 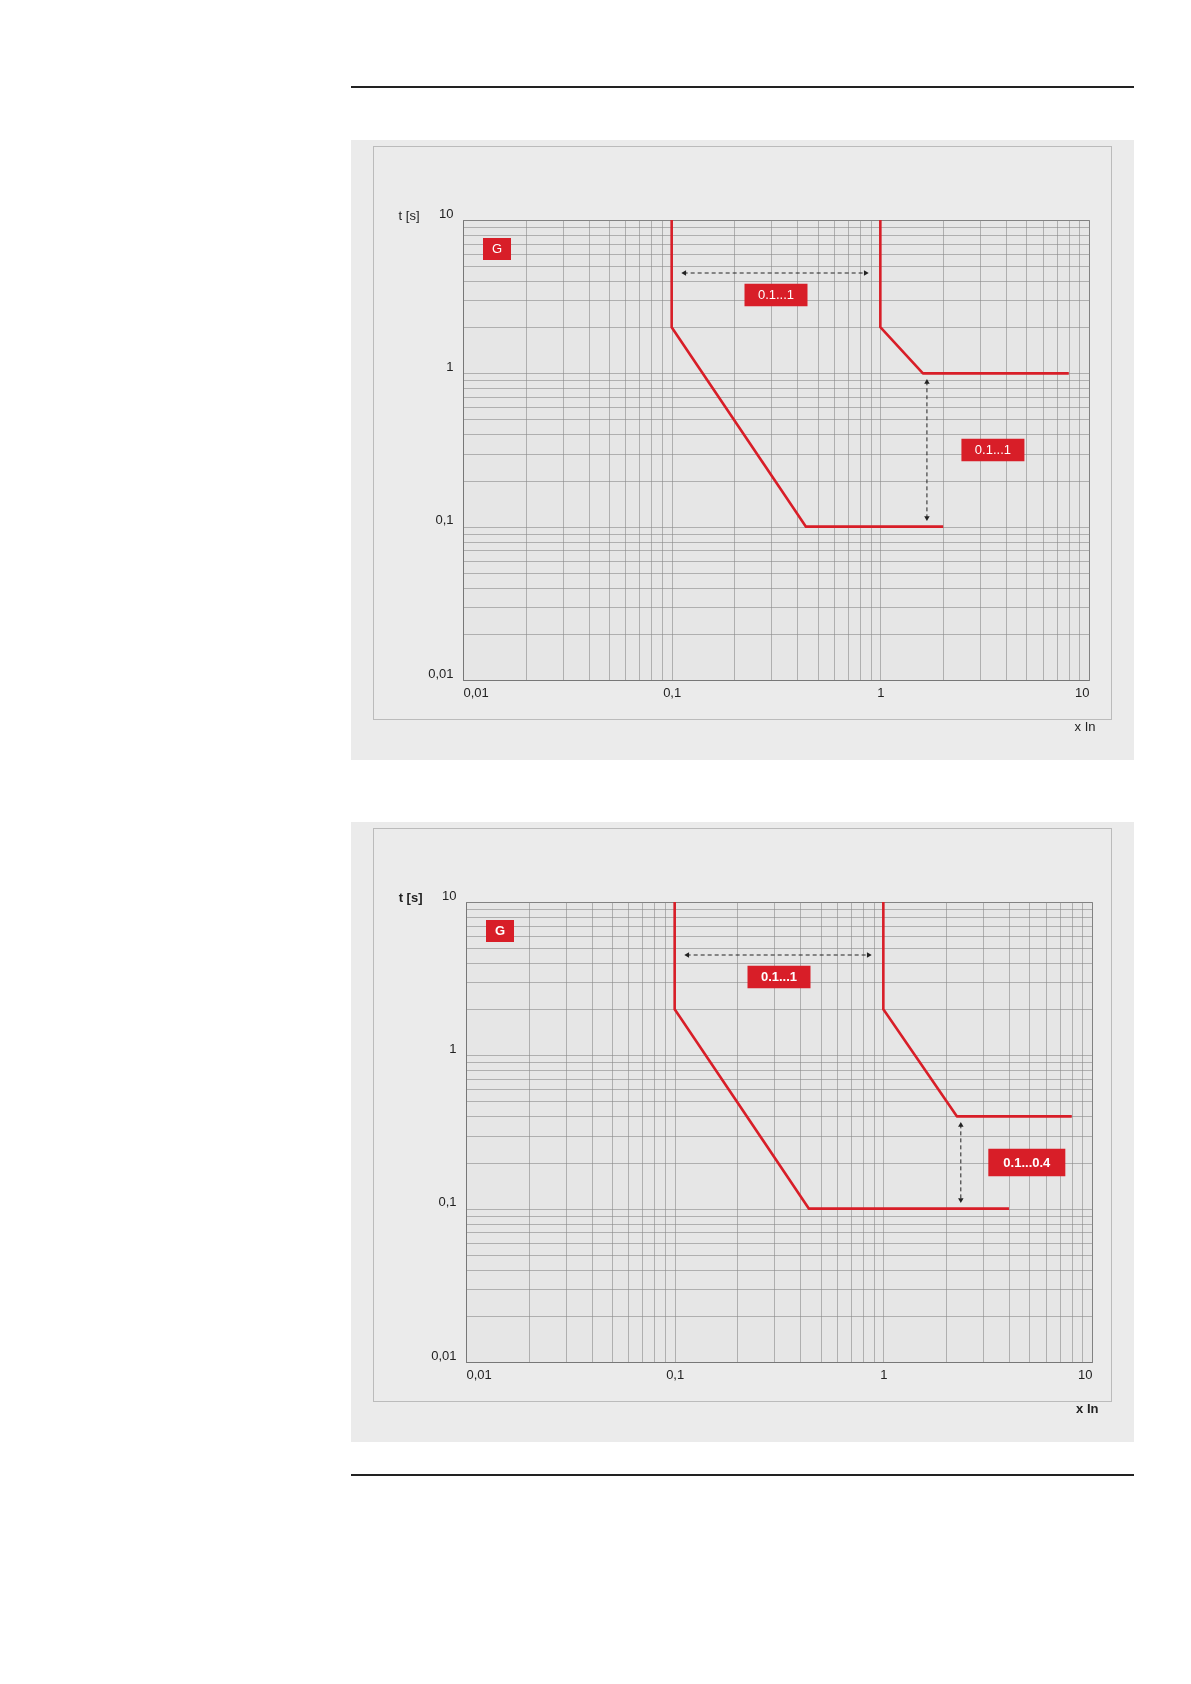 I want to click on annotation: 0.1...0.4, so click(x=1027, y=1162).